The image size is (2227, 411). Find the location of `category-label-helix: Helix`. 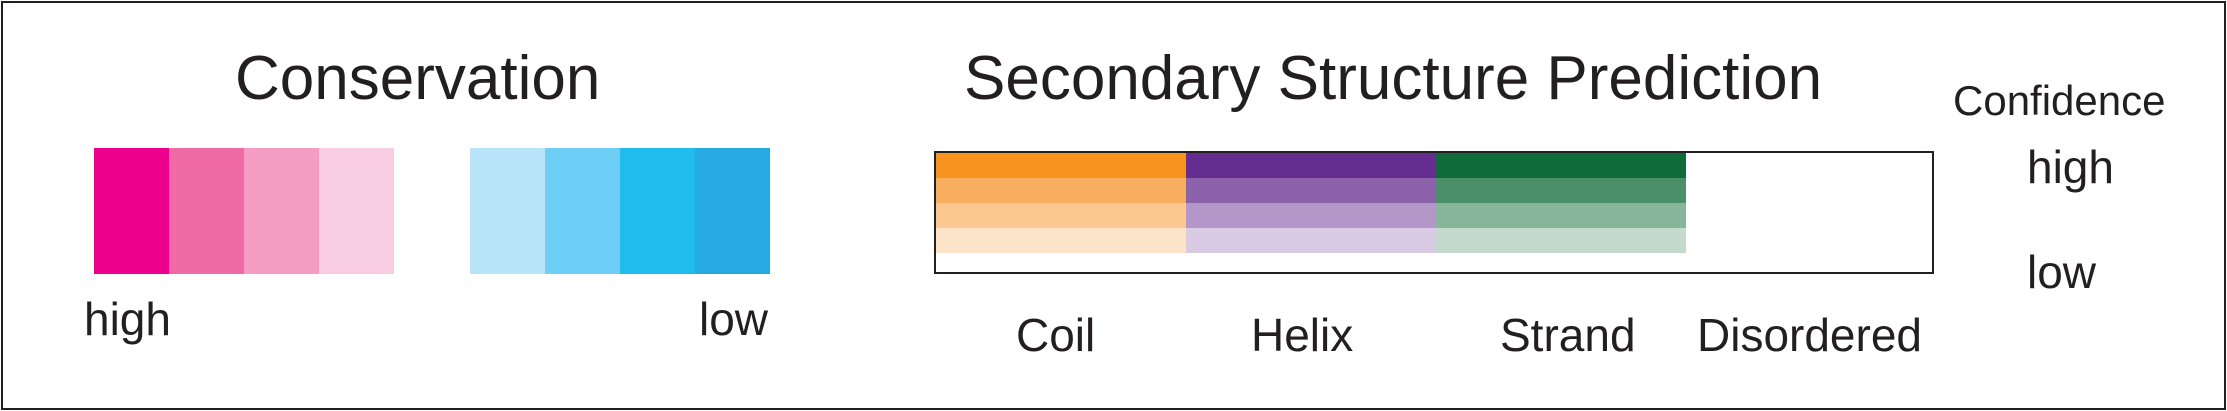

category-label-helix: Helix is located at coordinates (1302, 335).